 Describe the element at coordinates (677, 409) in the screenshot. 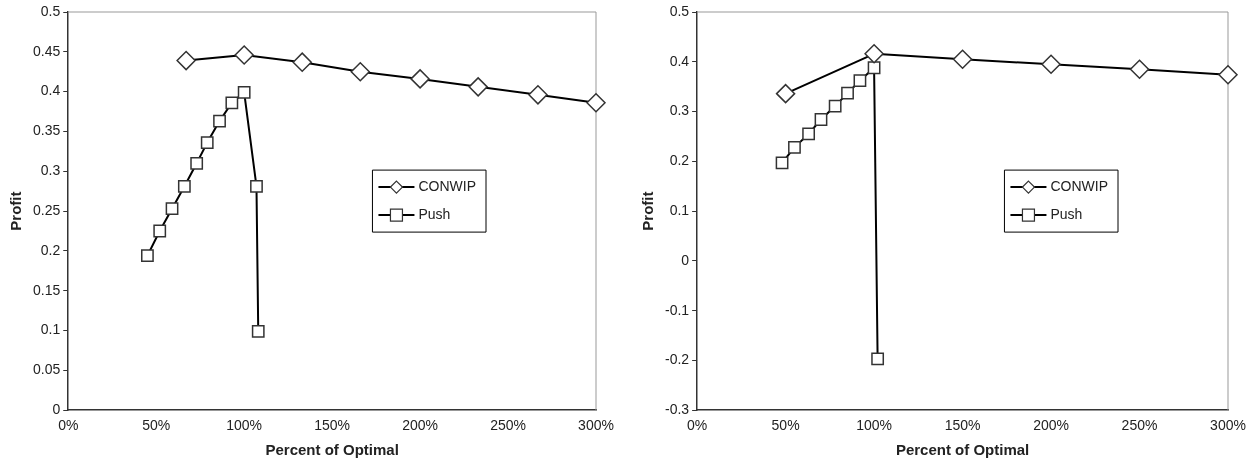

I see `y-tick-label: -0.3` at that location.